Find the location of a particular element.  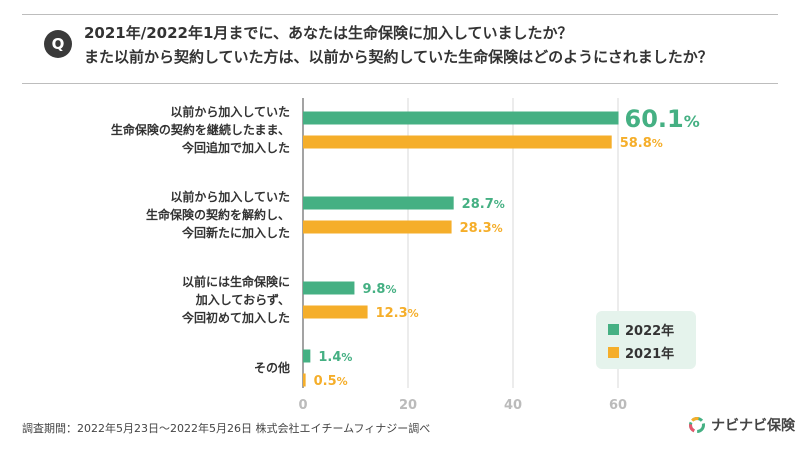

brand-ring-icon is located at coordinates (697, 425).